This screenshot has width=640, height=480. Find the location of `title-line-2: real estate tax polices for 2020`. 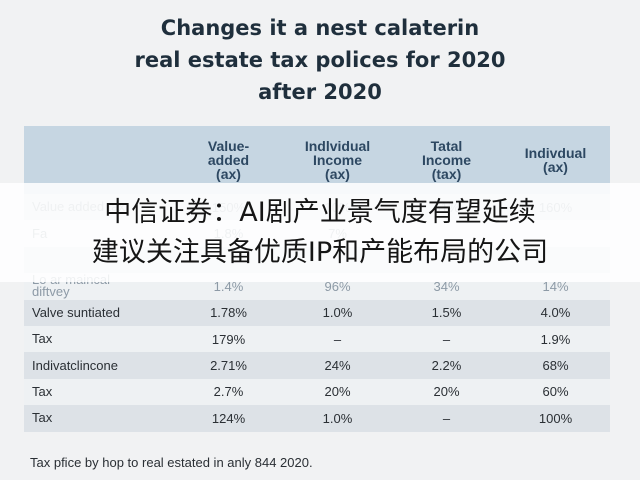

title-line-2: real estate tax polices for 2020 is located at coordinates (320, 60).